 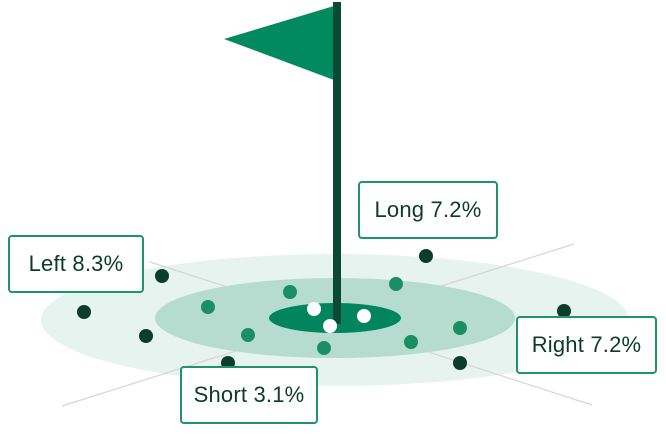 I want to click on callout-long: Long 7.2%, so click(x=428, y=210).